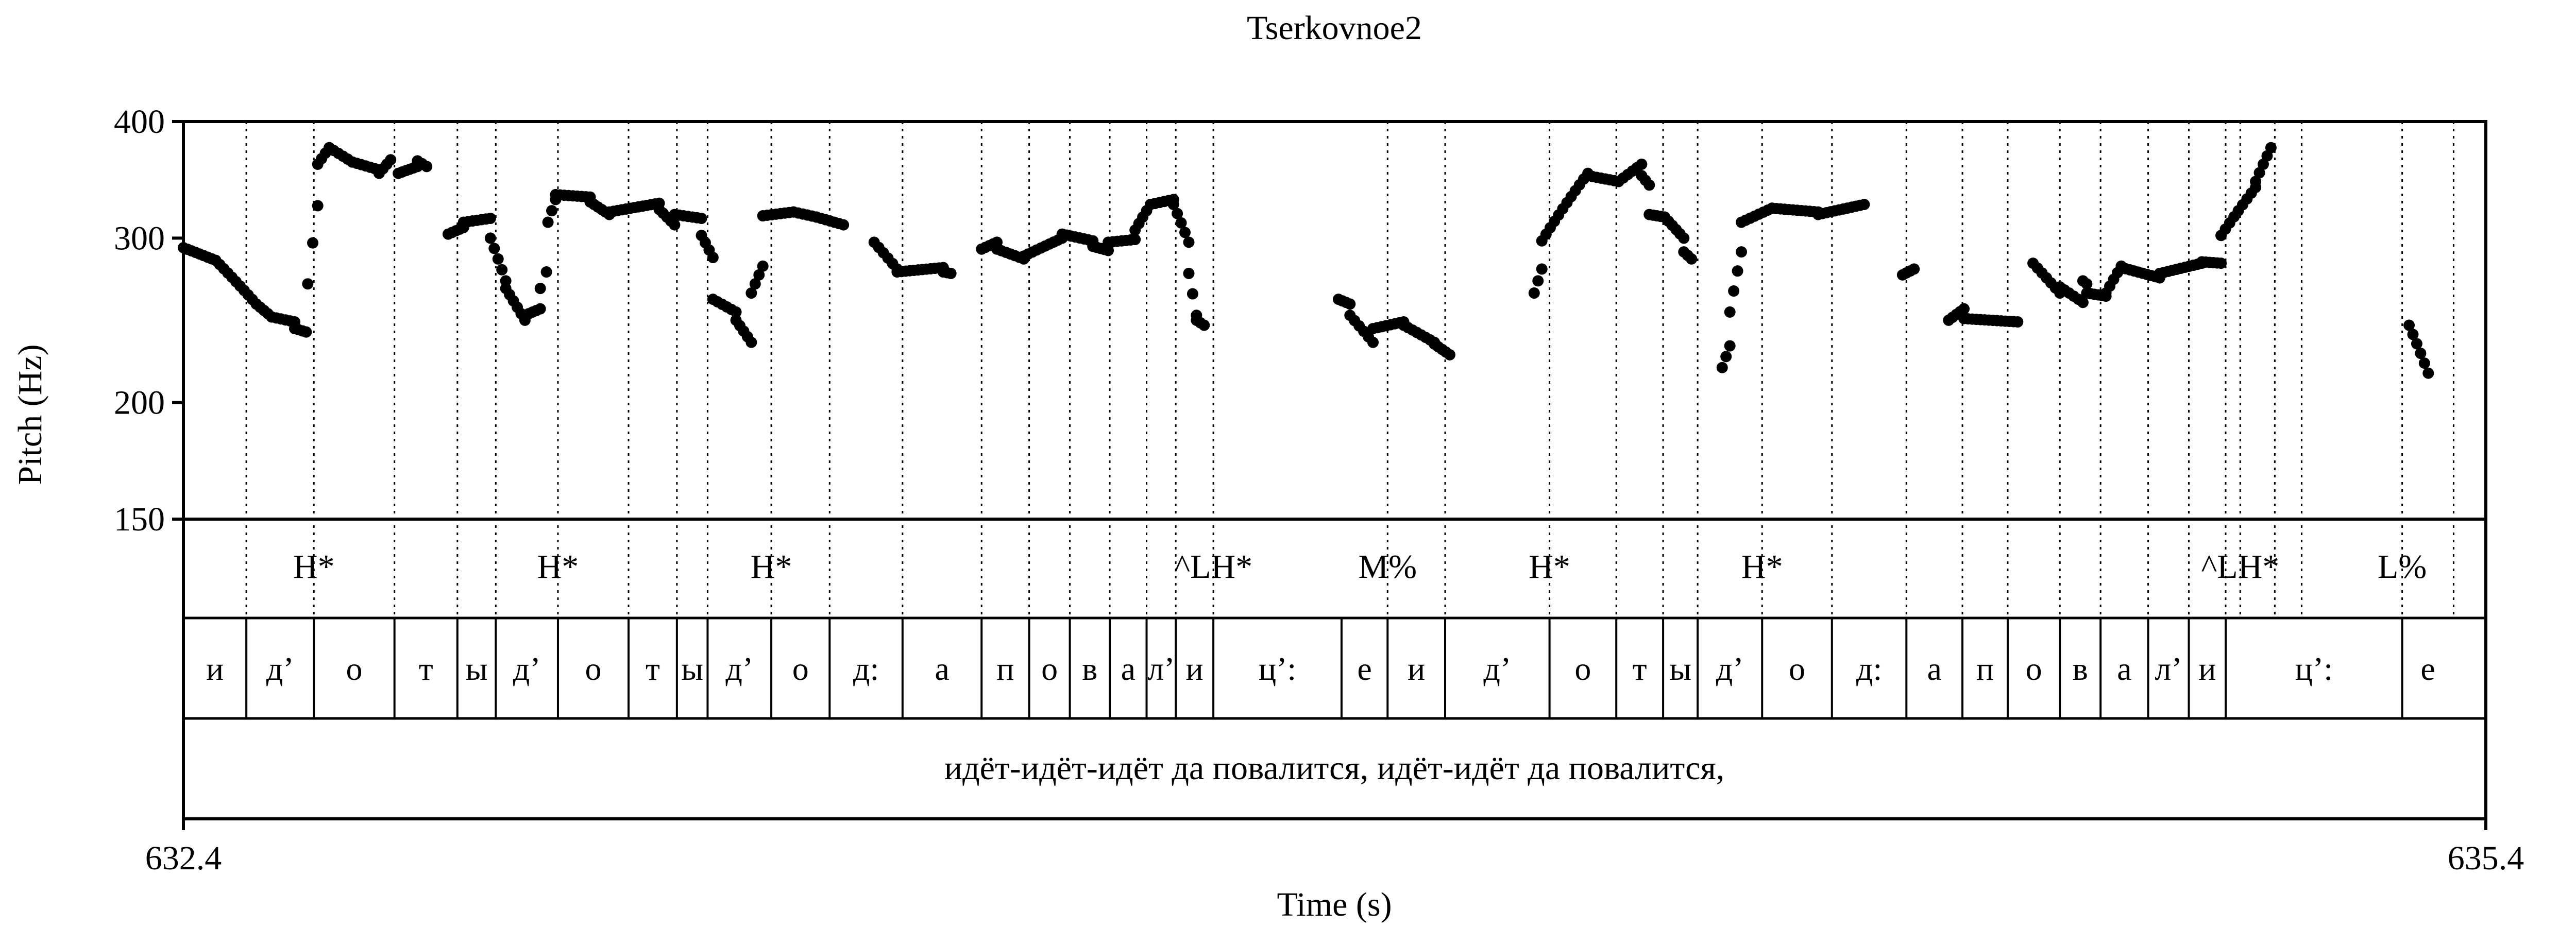 The image size is (2576, 927). What do you see at coordinates (139, 519) in the screenshot?
I see `y-tick-label: 150` at bounding box center [139, 519].